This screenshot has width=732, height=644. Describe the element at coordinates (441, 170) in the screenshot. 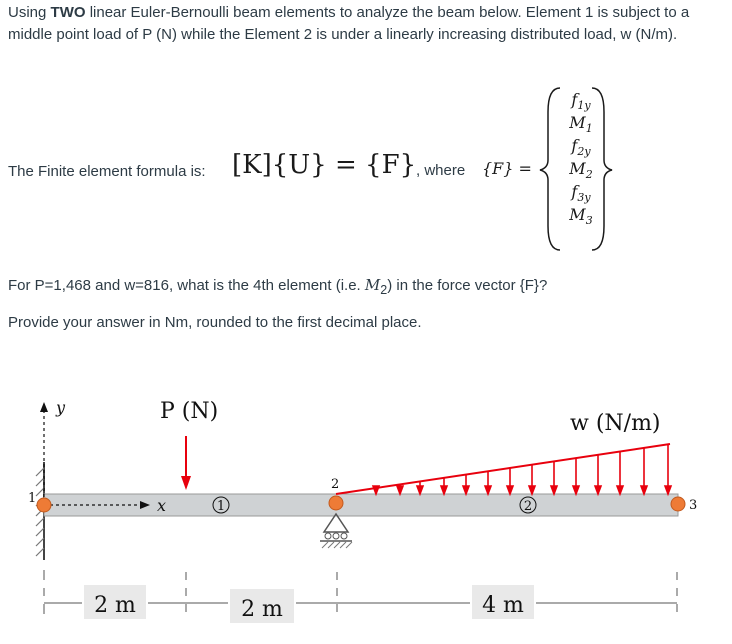

I see `where-text: , where` at that location.